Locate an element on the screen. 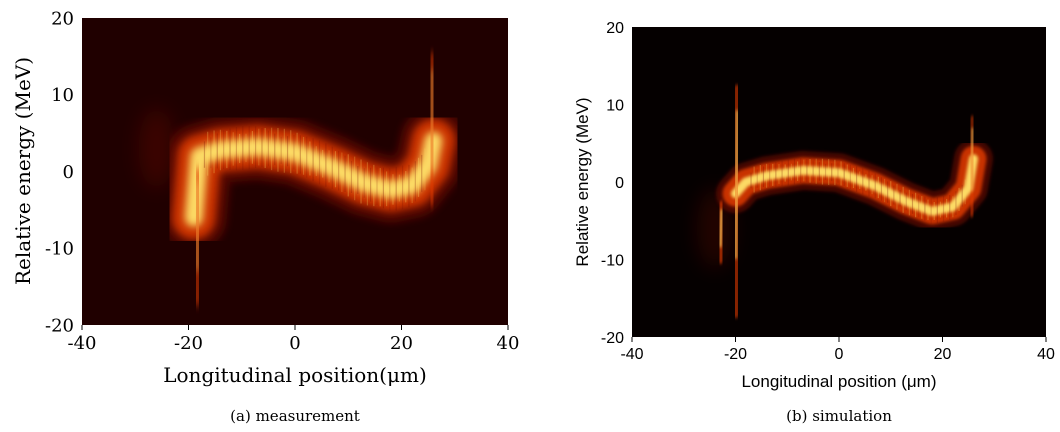 The width and height of the screenshot is (1060, 432). x-ticks-0: -40 -20 0 20 40 is located at coordinates (294, 339).